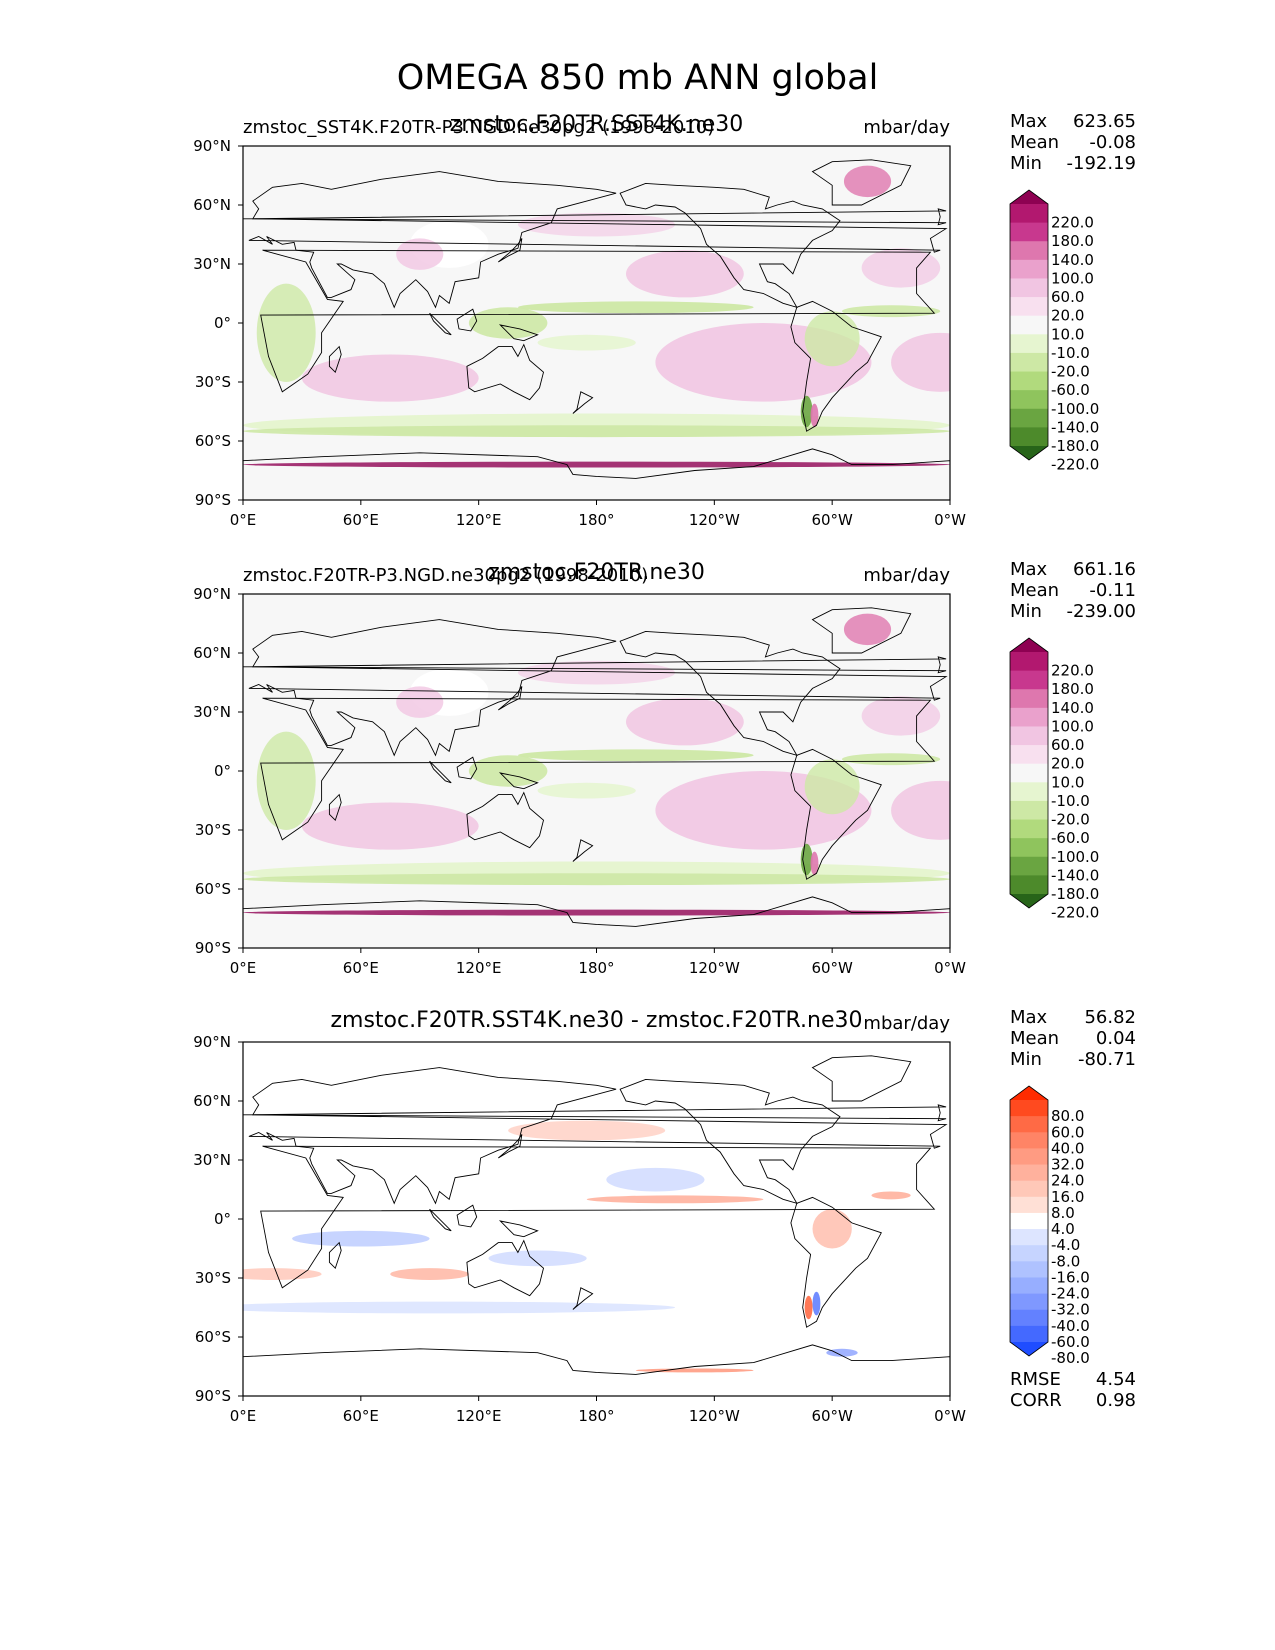 This screenshot has width=1275, height=1650. I want to click on colorbar-label: 4.0, so click(1063, 1229).